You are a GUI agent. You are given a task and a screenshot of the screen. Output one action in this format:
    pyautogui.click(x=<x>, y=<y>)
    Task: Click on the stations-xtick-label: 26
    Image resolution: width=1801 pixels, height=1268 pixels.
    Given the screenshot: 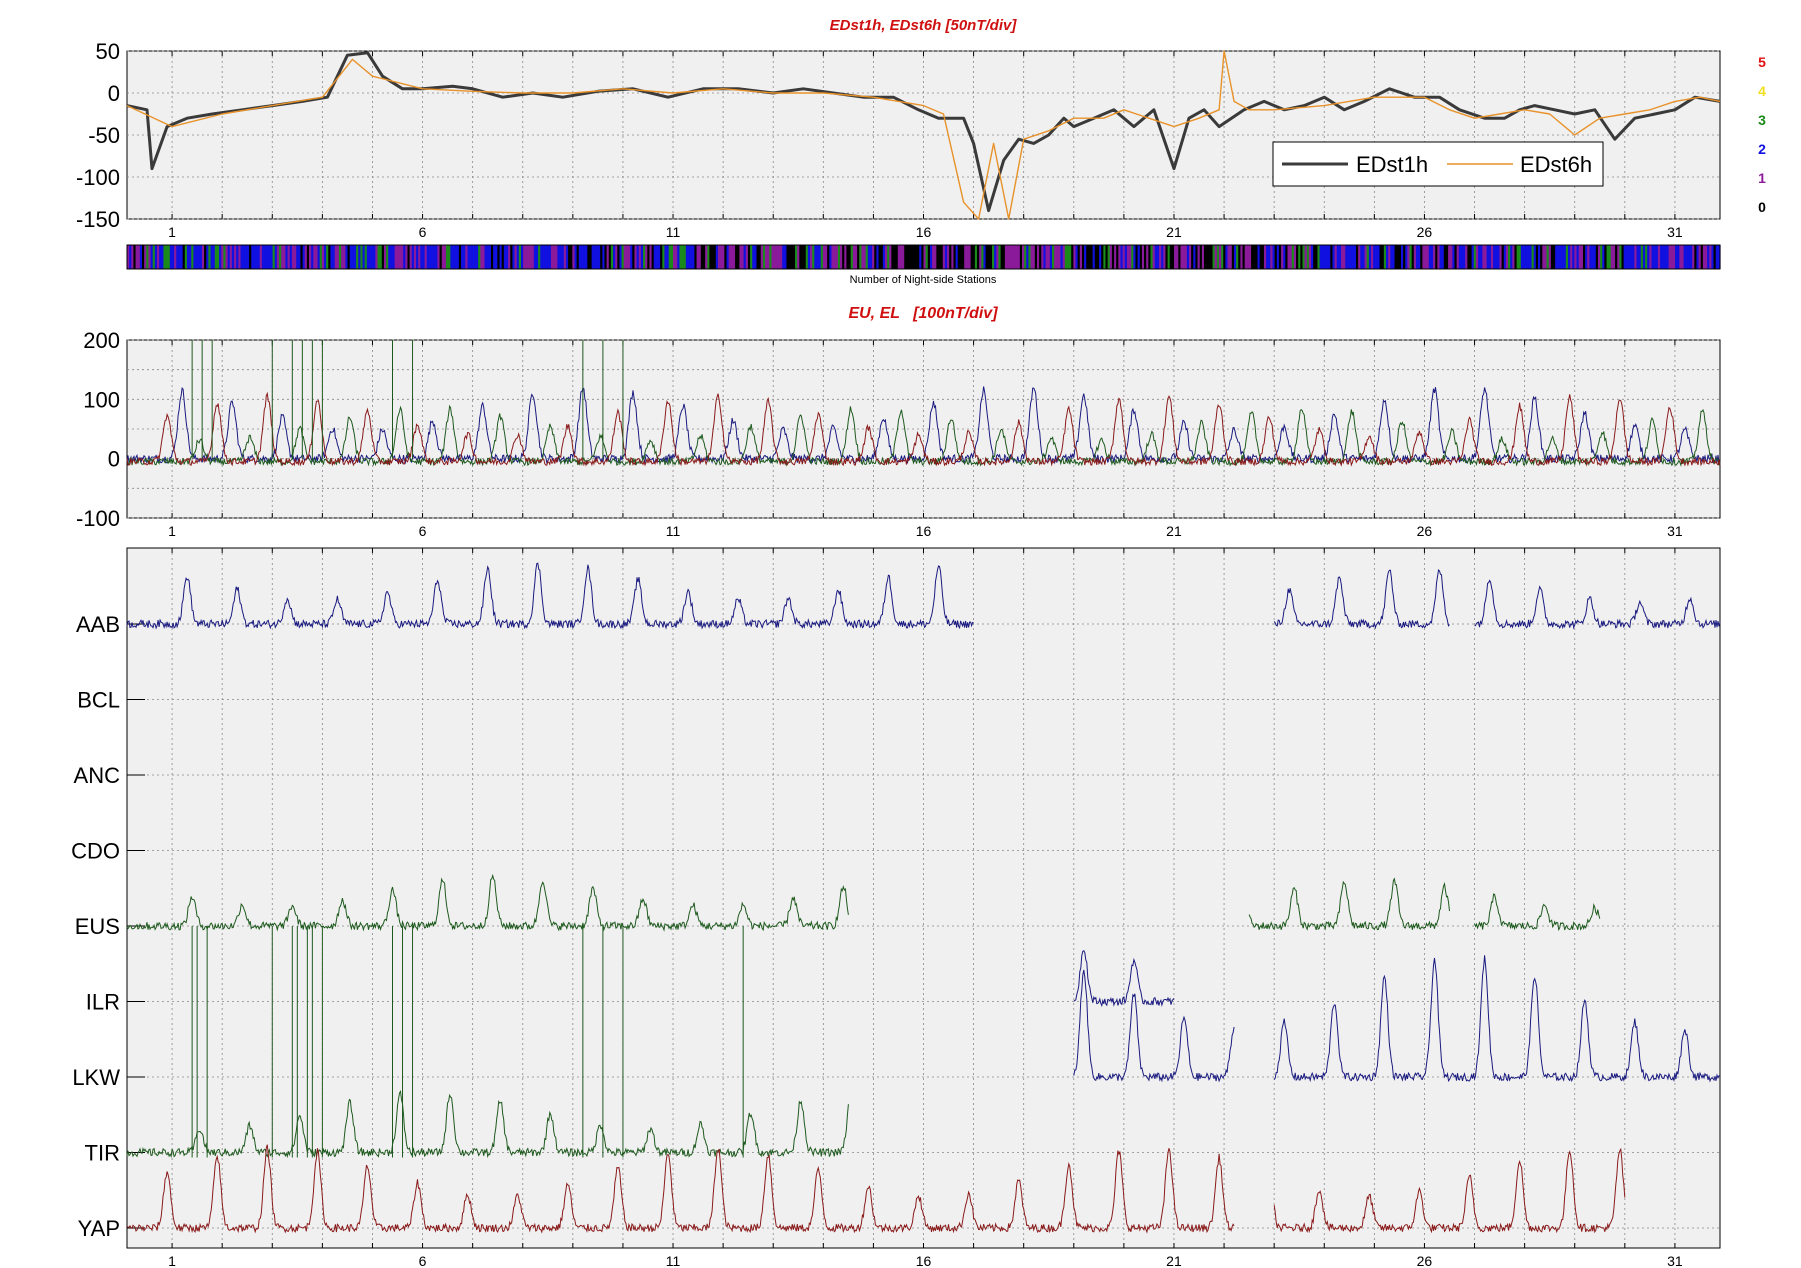 What is the action you would take?
    pyautogui.click(x=1425, y=1260)
    